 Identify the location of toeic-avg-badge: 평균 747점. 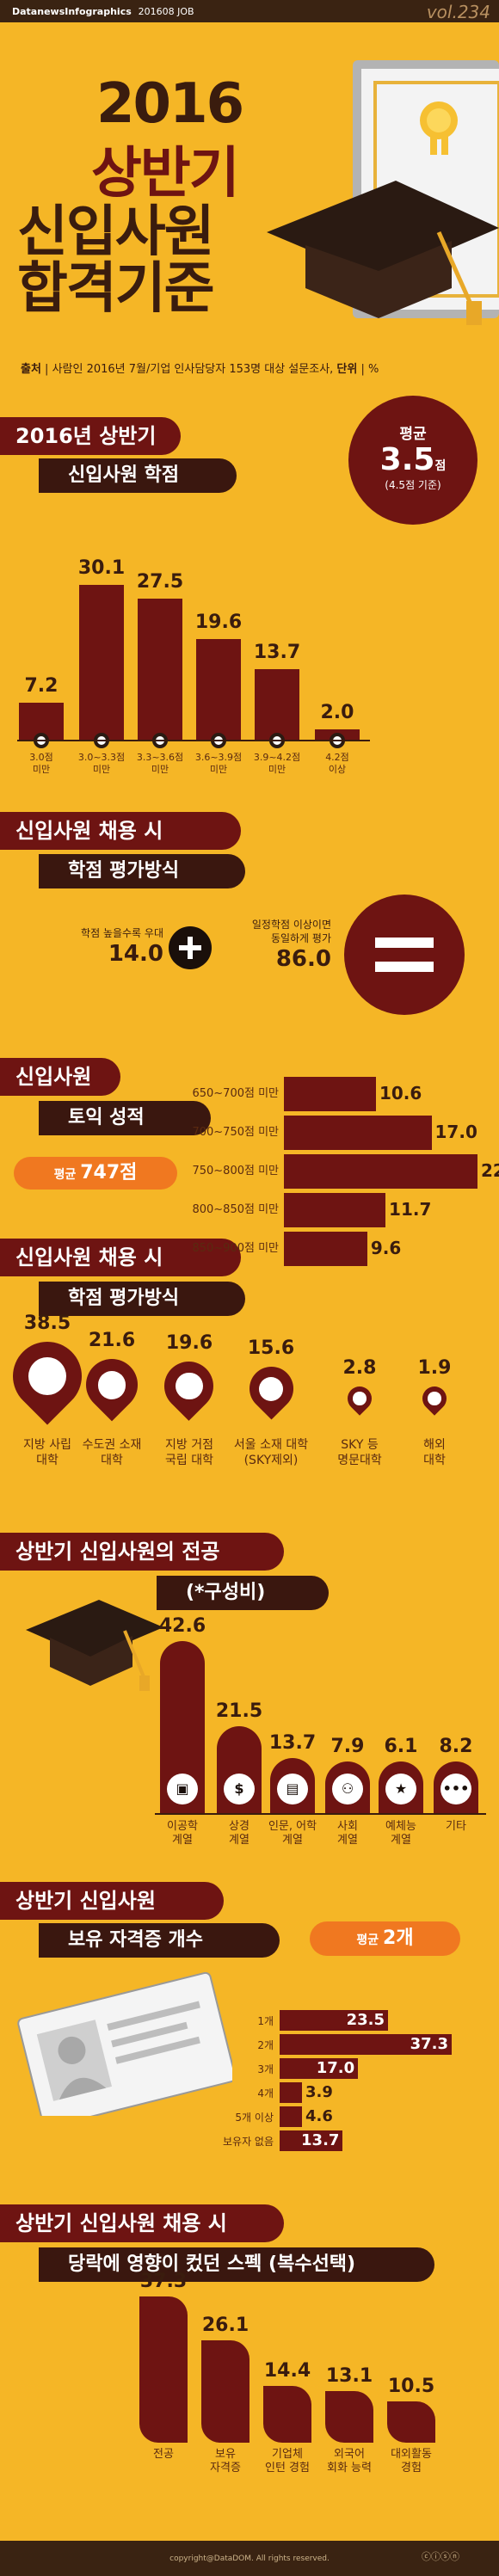
(95, 1173).